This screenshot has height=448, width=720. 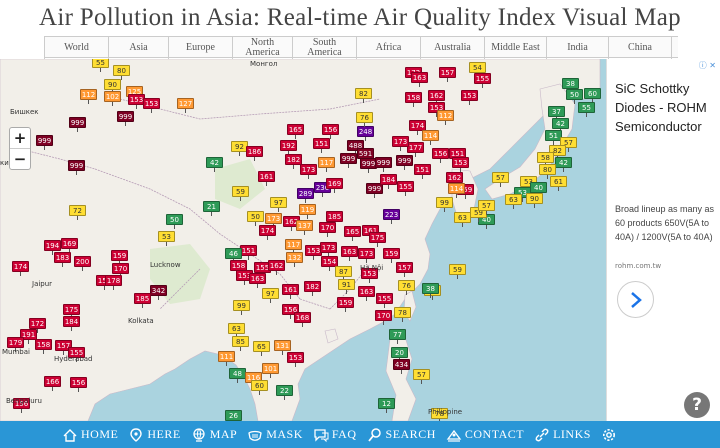 What do you see at coordinates (211, 208) in the screenshot?
I see `aqi-marker: 21` at bounding box center [211, 208].